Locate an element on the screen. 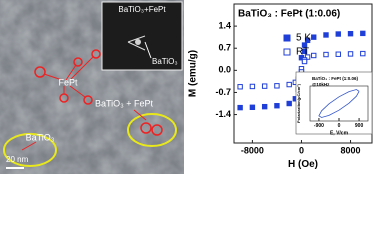 This screenshot has width=378, height=240. y-axis-label: M (emu/g) is located at coordinates (193, 73).